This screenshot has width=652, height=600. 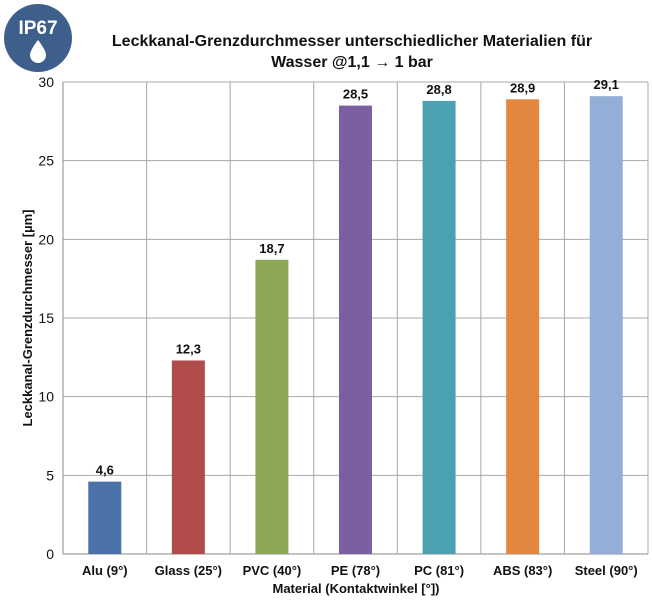 I want to click on y-tick-label: 5, so click(x=50, y=475).